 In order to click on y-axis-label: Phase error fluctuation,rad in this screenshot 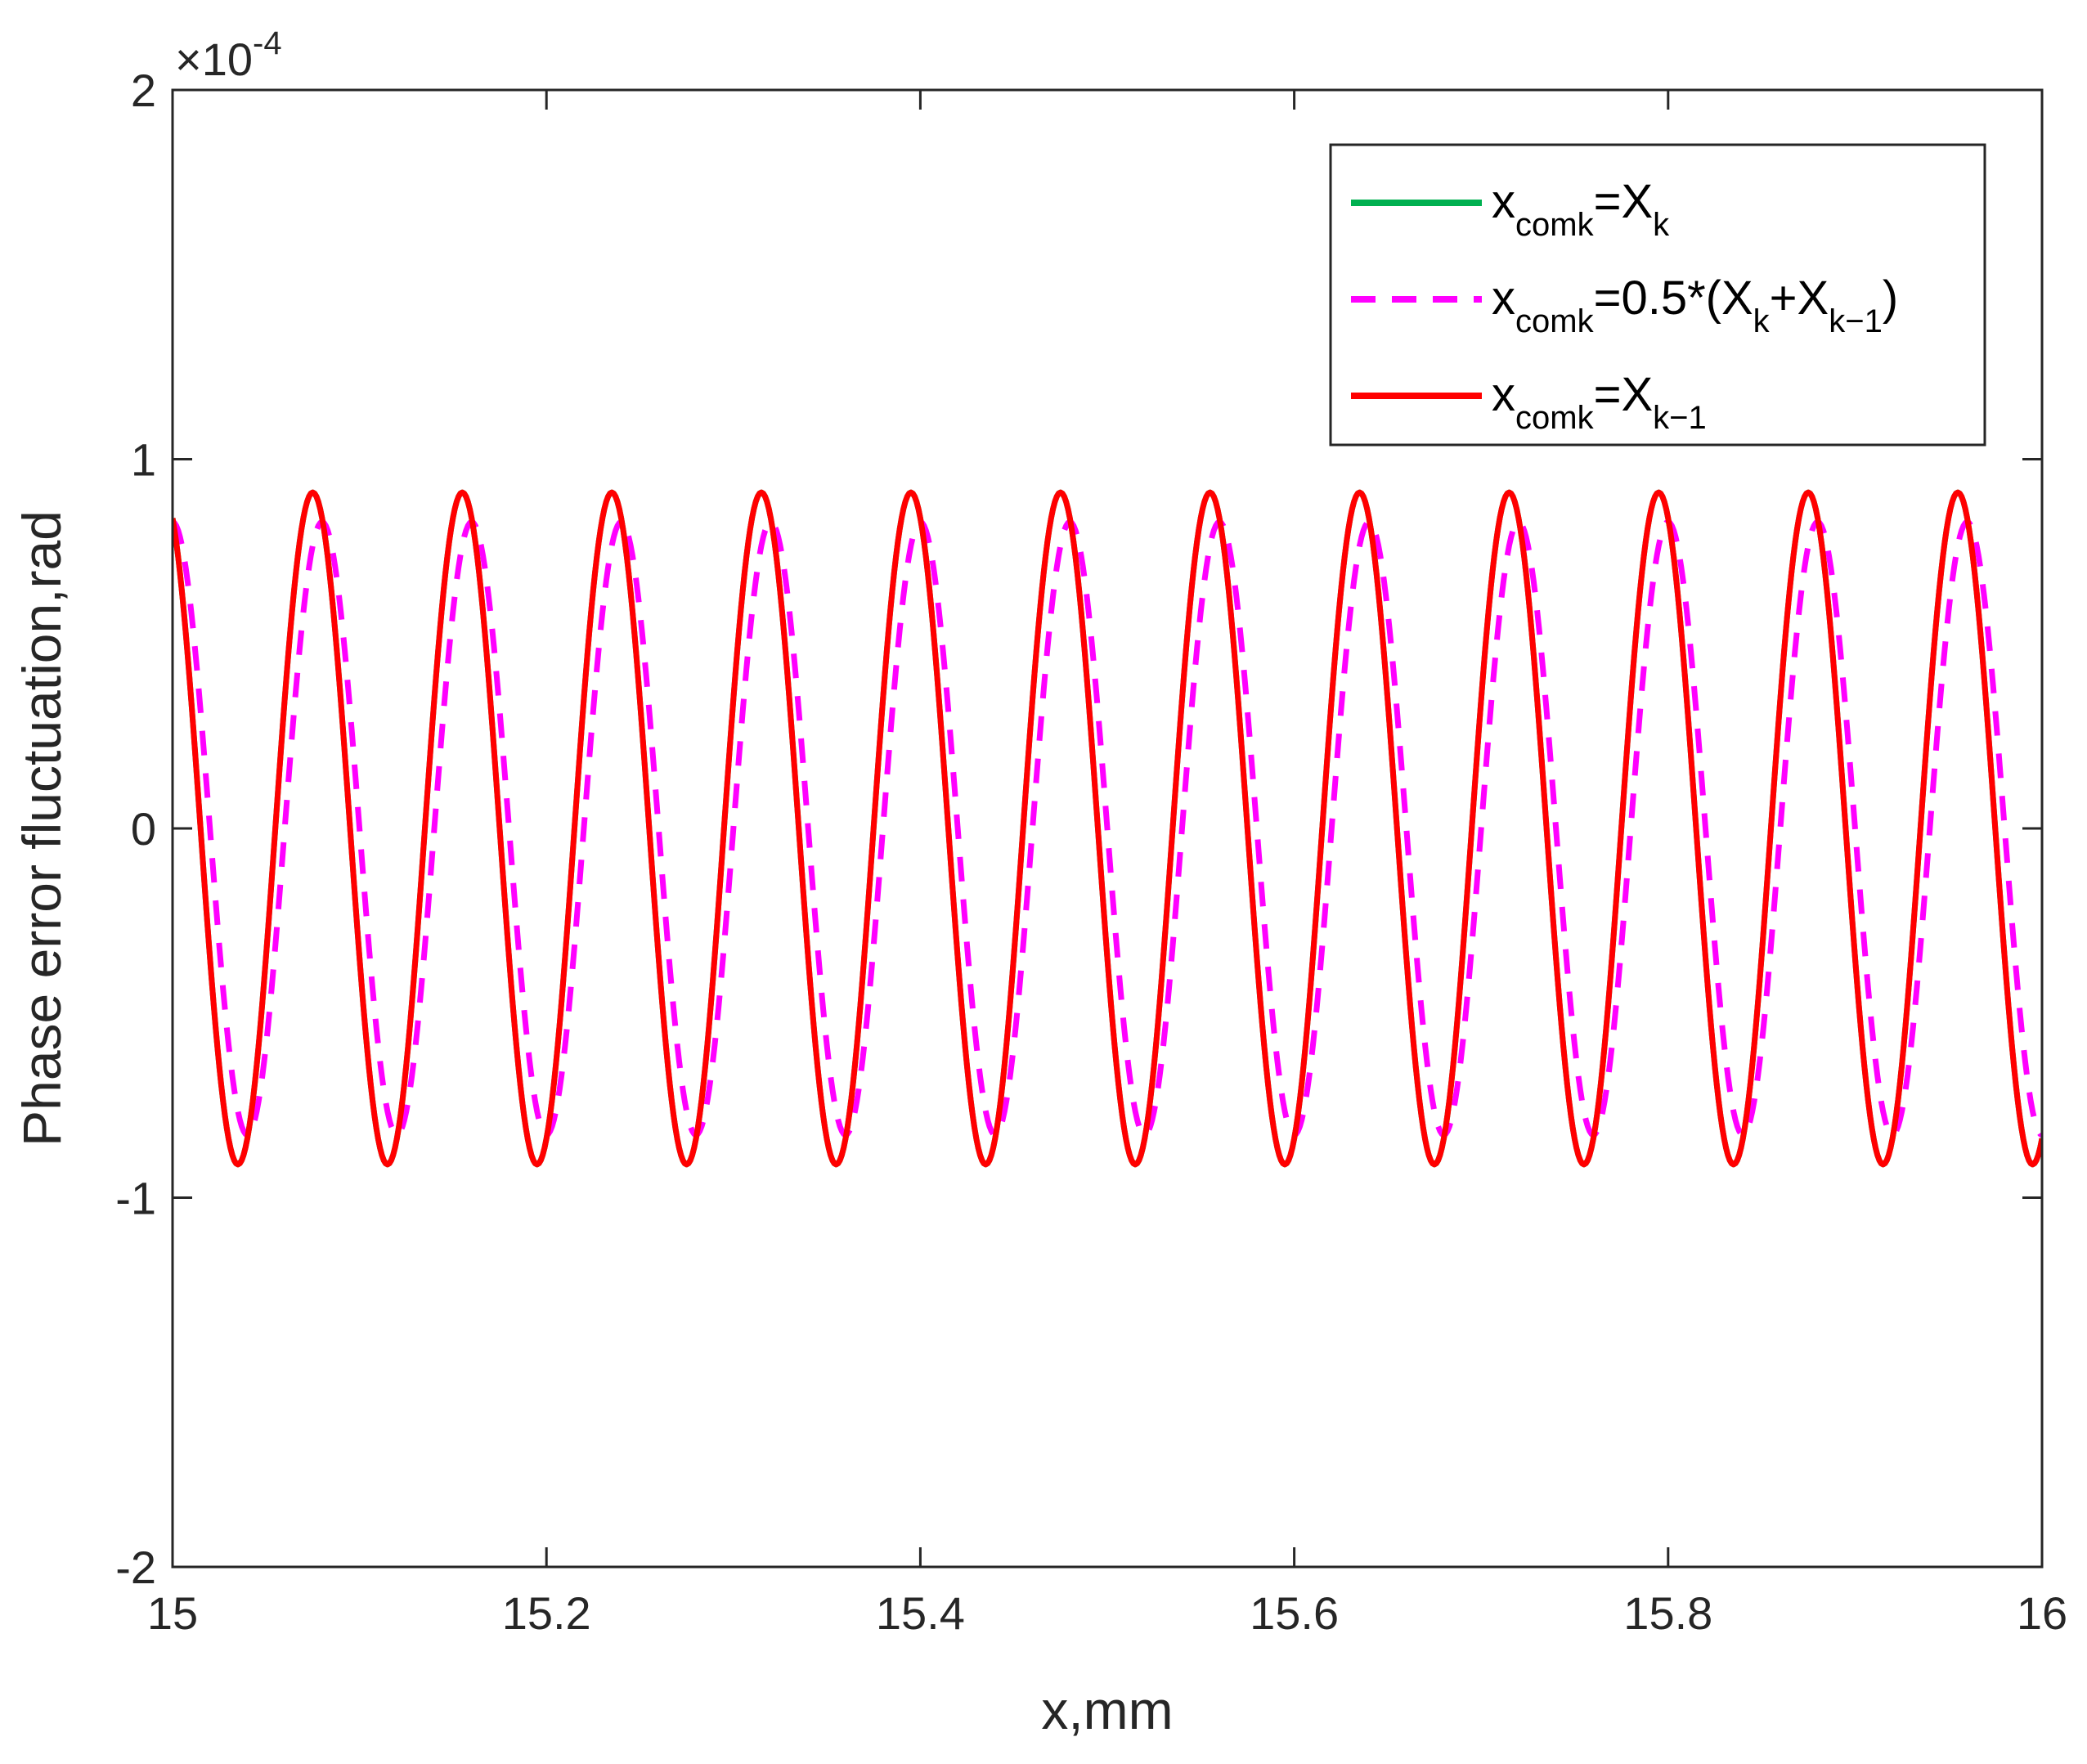, I will do `click(42, 828)`.